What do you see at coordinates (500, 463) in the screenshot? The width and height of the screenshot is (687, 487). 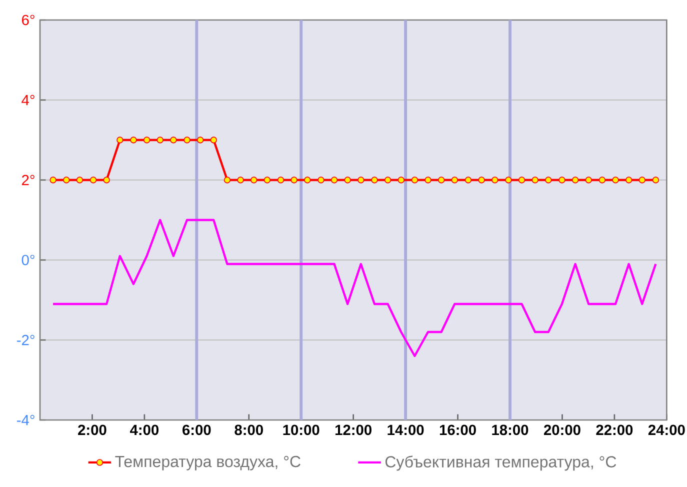 I see `legend-label: Субъективная температура, °C` at bounding box center [500, 463].